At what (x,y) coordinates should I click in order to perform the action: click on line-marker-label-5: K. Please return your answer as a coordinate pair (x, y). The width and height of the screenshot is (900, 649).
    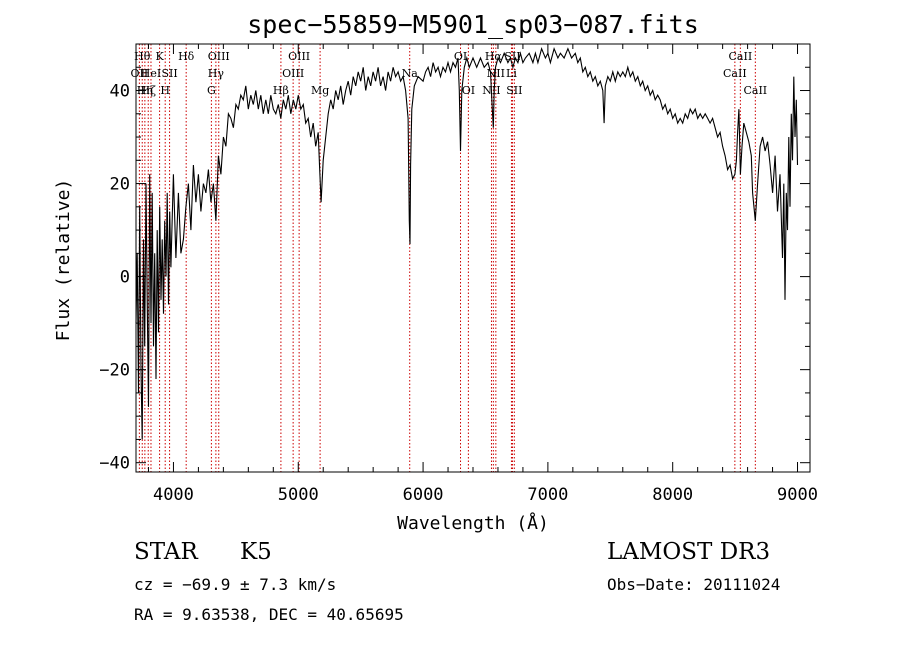
    Looking at the image, I should click on (159, 56).